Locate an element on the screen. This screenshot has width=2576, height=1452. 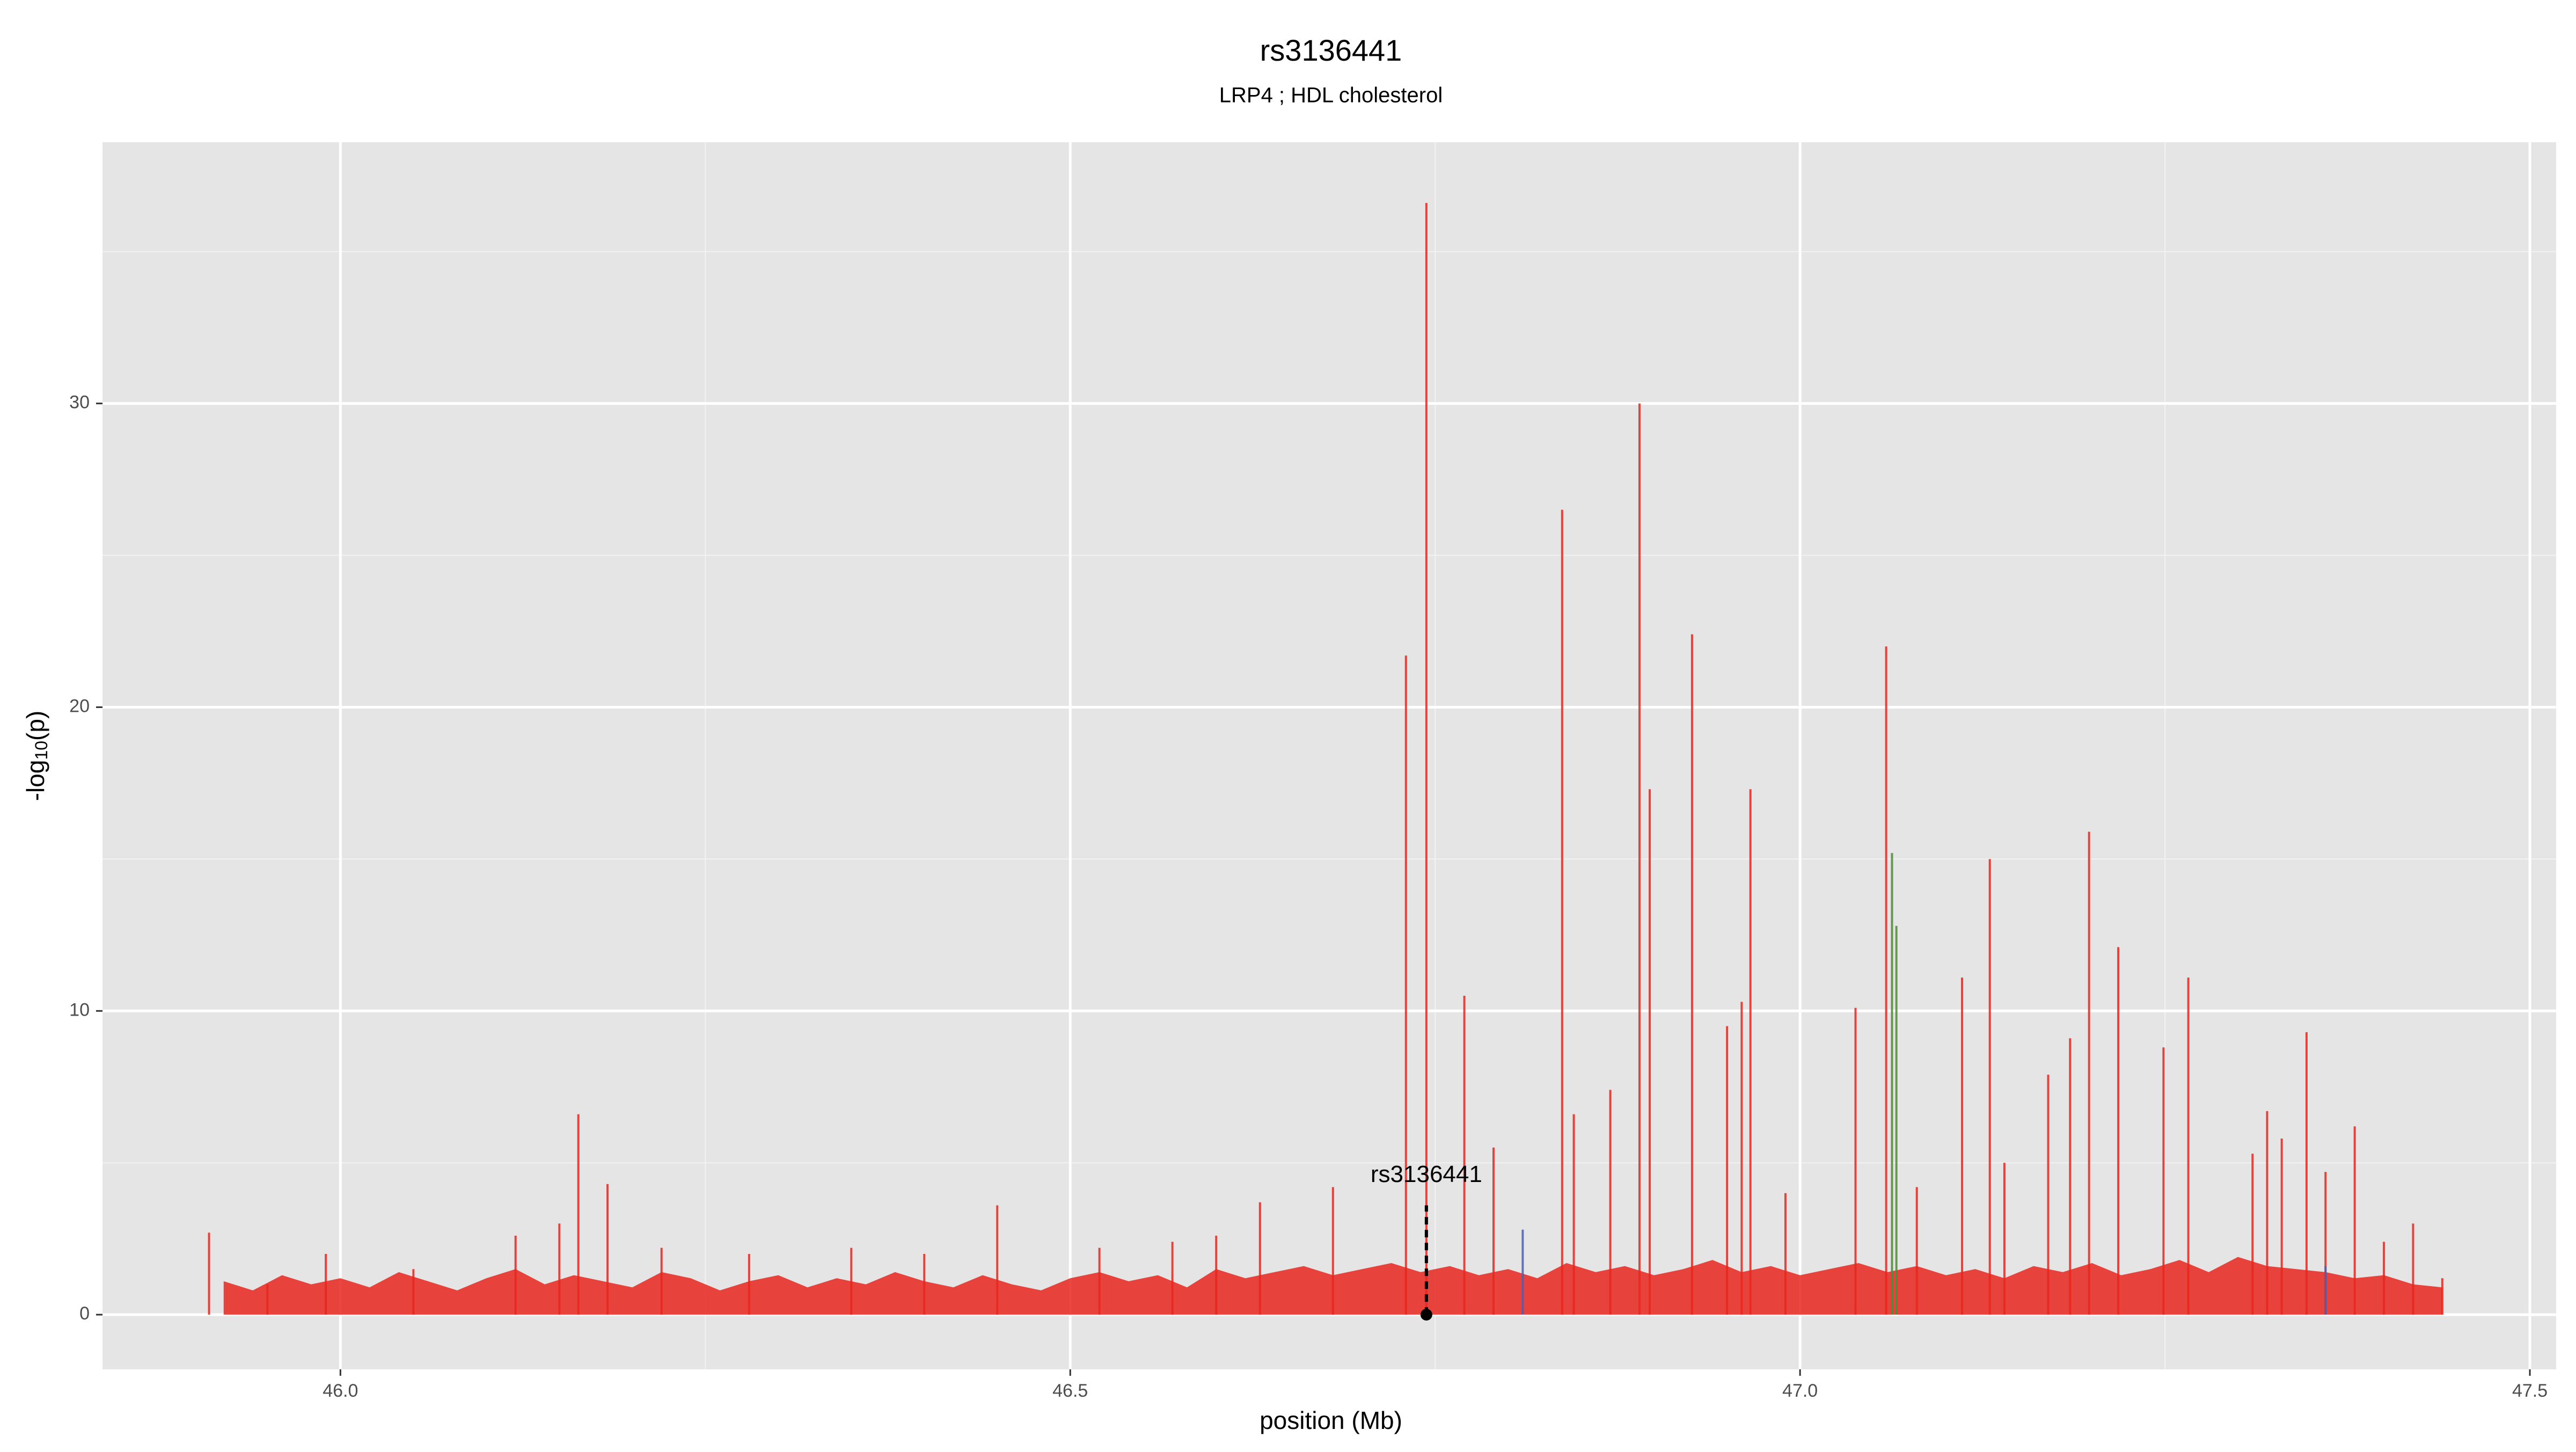
y-axis-title: -log10(p) is located at coordinates (36, 756).